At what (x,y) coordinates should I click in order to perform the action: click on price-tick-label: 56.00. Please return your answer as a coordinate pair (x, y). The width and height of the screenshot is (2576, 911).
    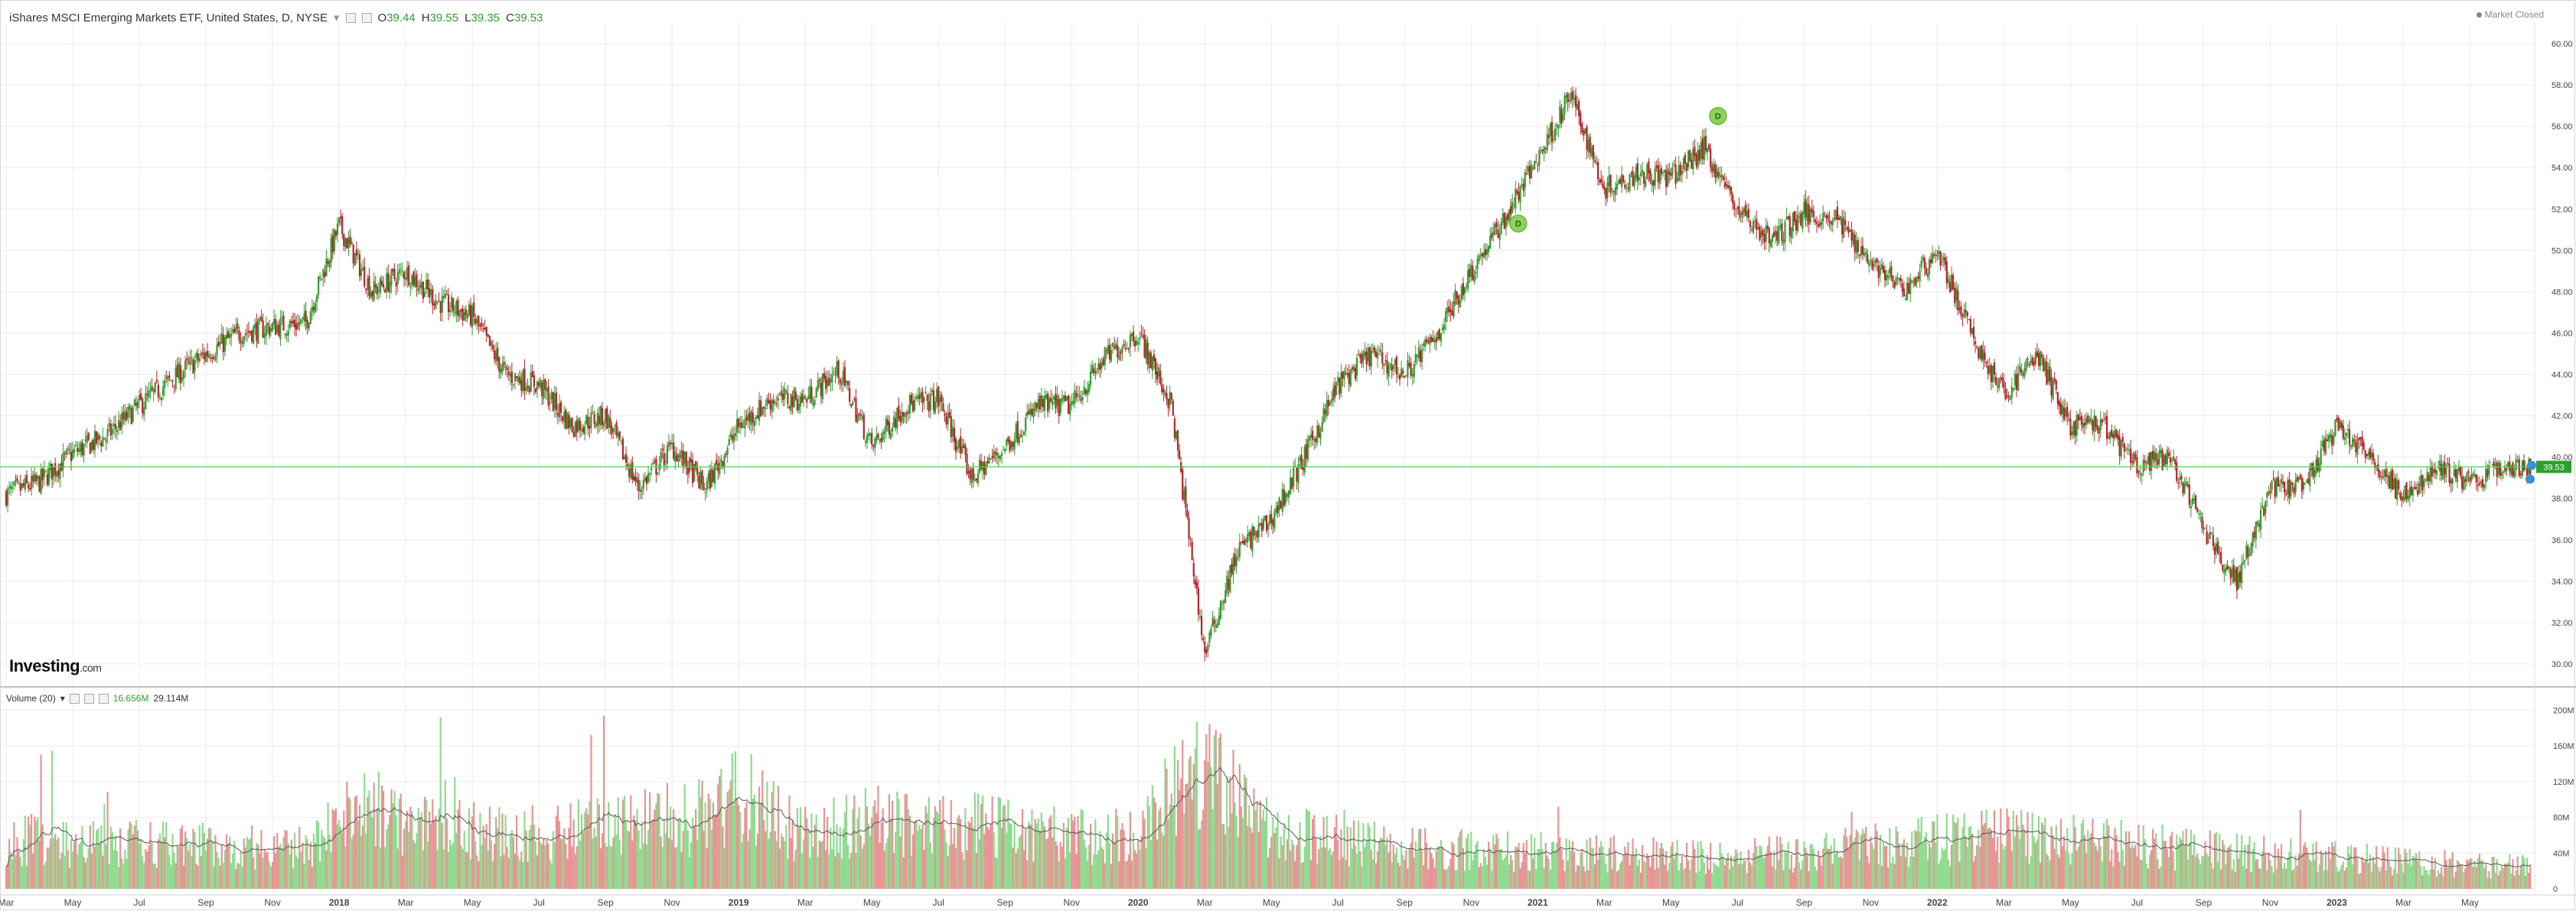
    Looking at the image, I should click on (2562, 127).